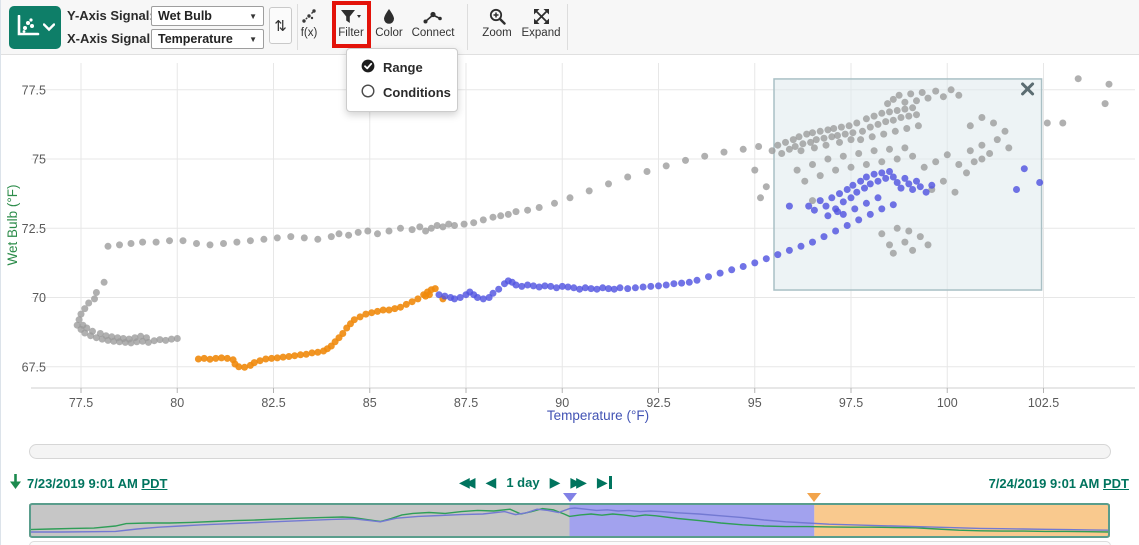  Describe the element at coordinates (280, 25) in the screenshot. I see `swap-axes-button: ⇅` at that location.